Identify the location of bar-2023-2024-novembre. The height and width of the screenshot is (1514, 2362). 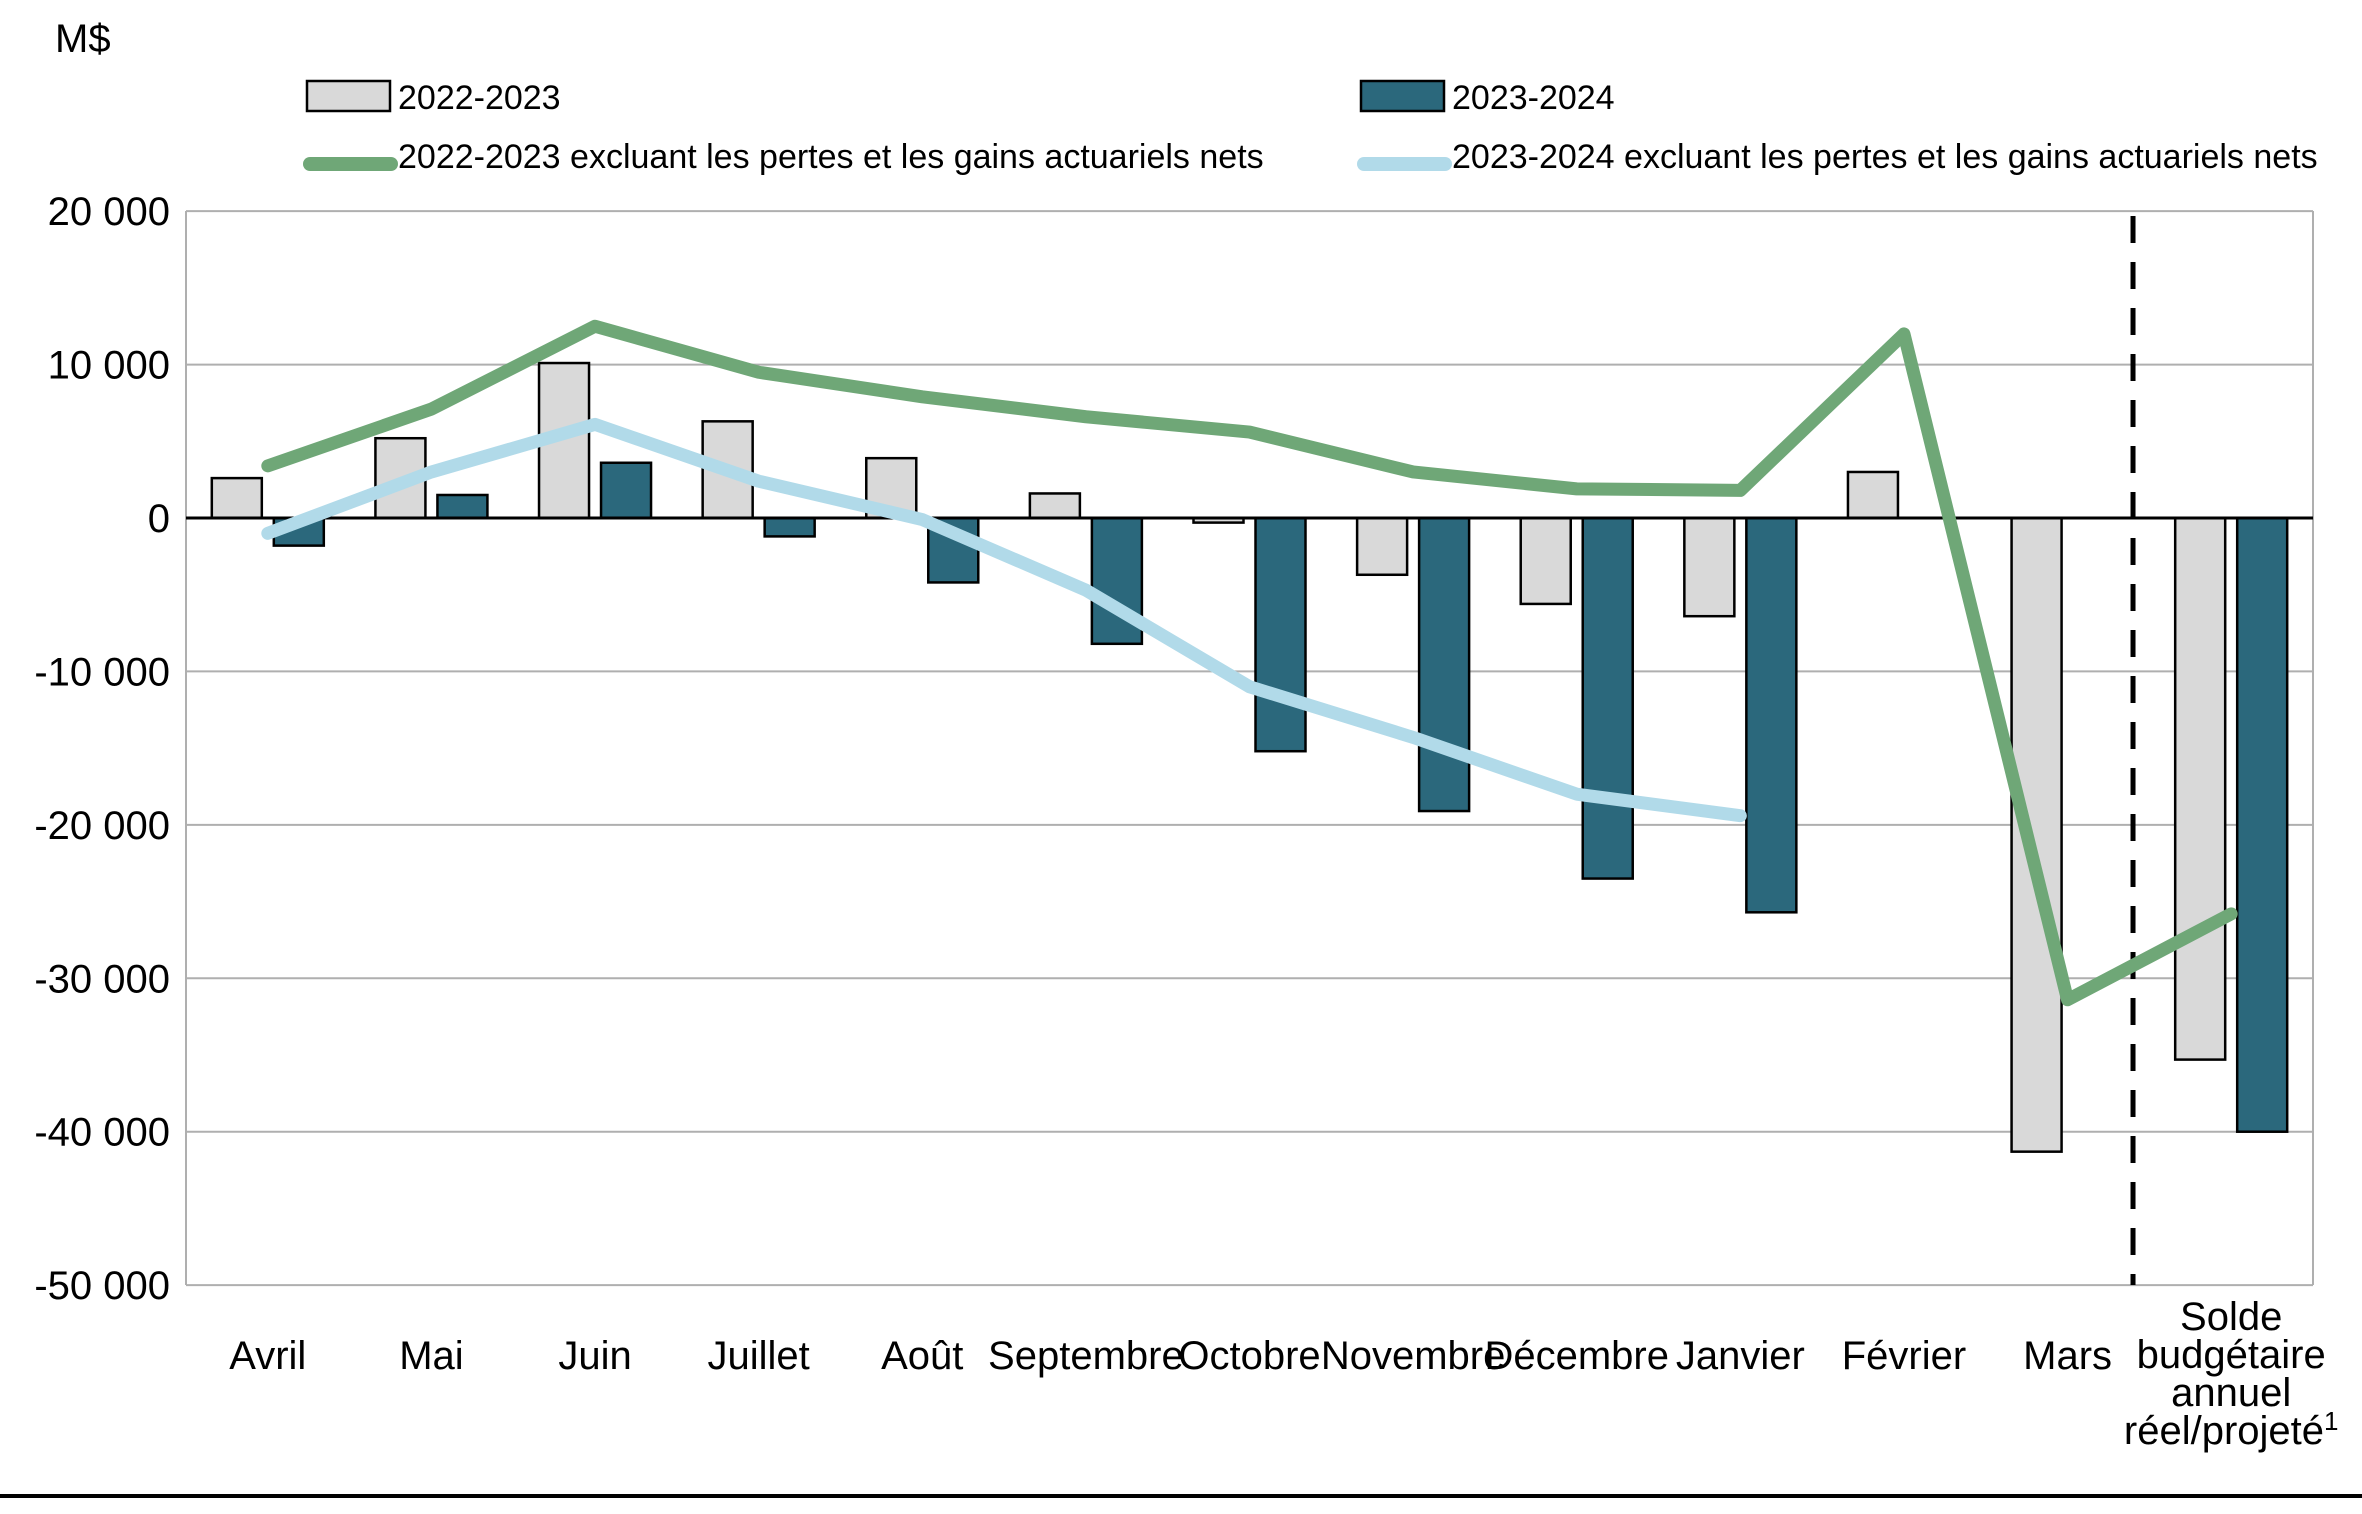
(1444, 664).